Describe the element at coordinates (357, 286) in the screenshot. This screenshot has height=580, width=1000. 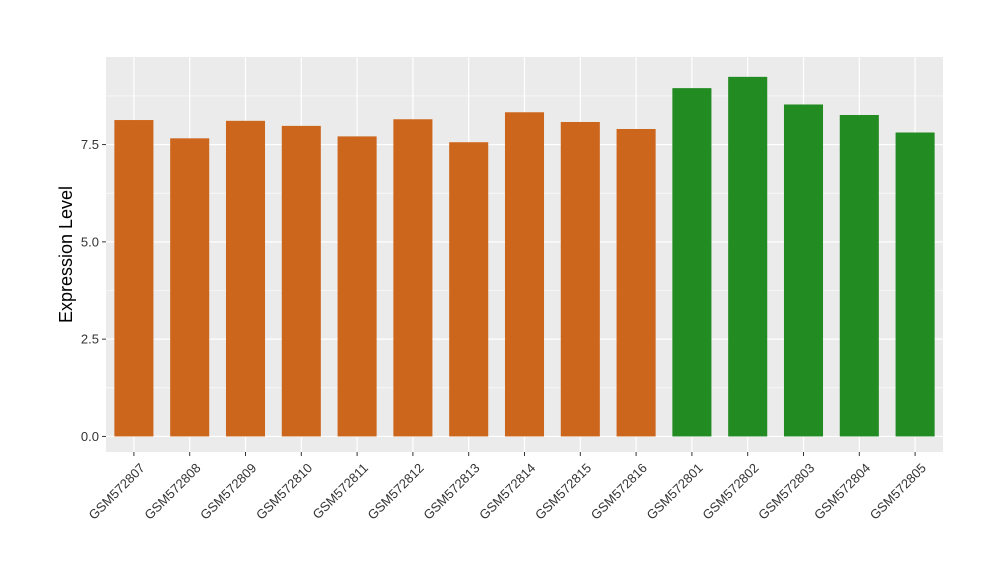
I see `bar-GSM572811` at that location.